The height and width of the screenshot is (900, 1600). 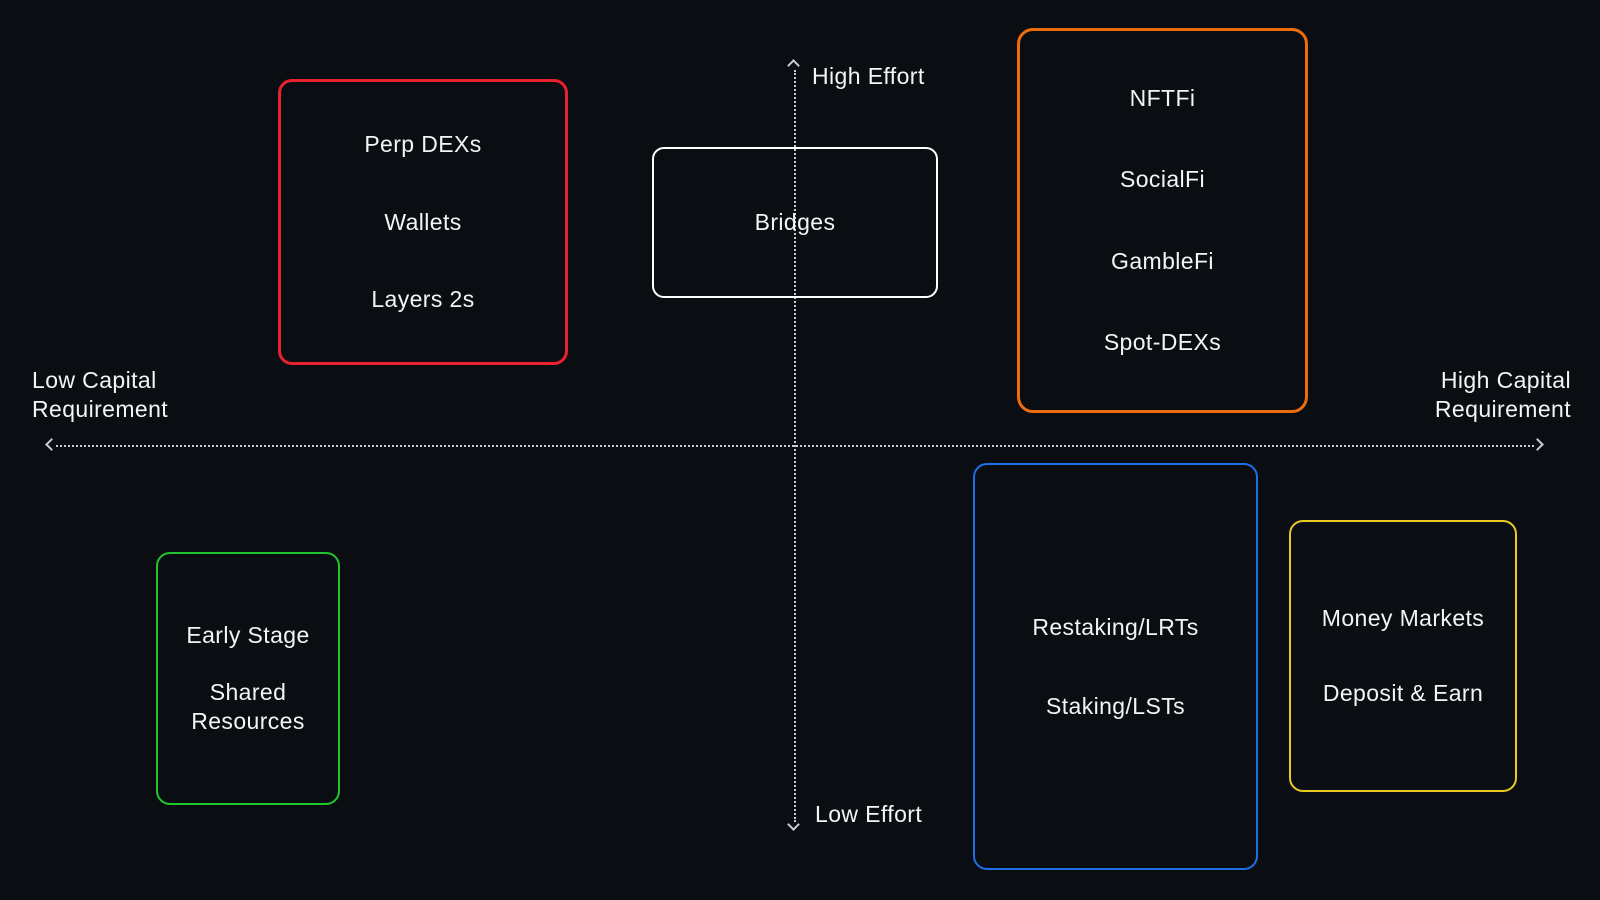 What do you see at coordinates (423, 298) in the screenshot?
I see `group-item: Layers 2s` at bounding box center [423, 298].